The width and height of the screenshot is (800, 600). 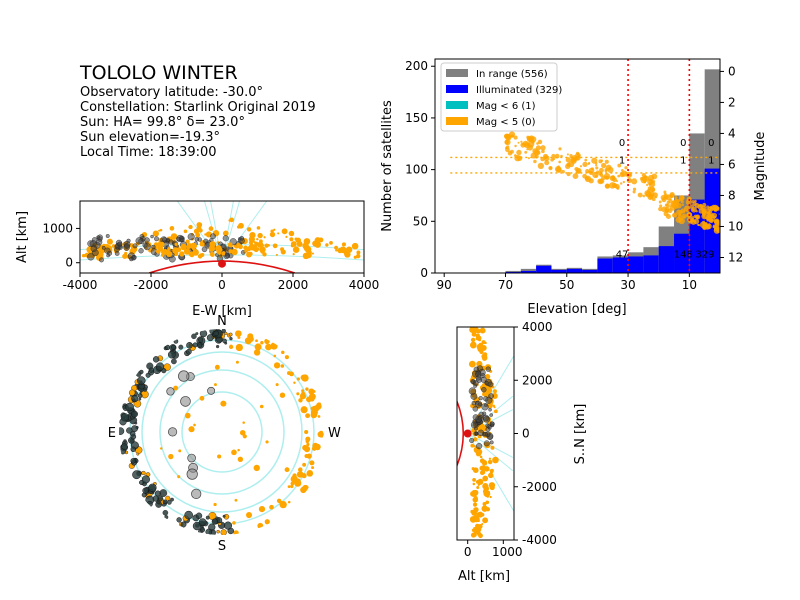 What do you see at coordinates (231, 232) in the screenshot?
I see `ew-guide-line` at bounding box center [231, 232].